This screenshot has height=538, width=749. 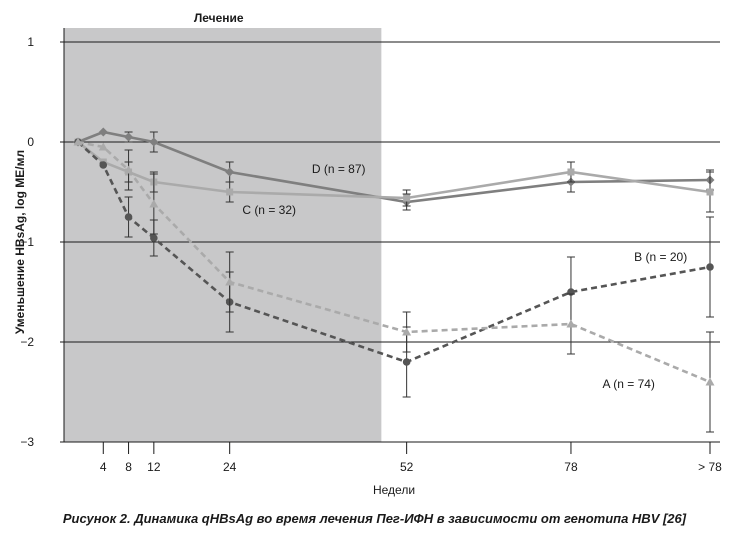 What do you see at coordinates (128, 467) in the screenshot?
I see `x-tick-label: 8` at bounding box center [128, 467].